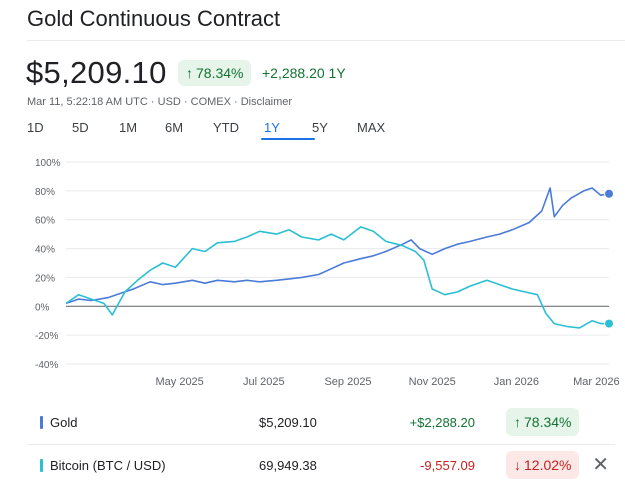  I want to click on y-tick-label: -20%, so click(46, 336).